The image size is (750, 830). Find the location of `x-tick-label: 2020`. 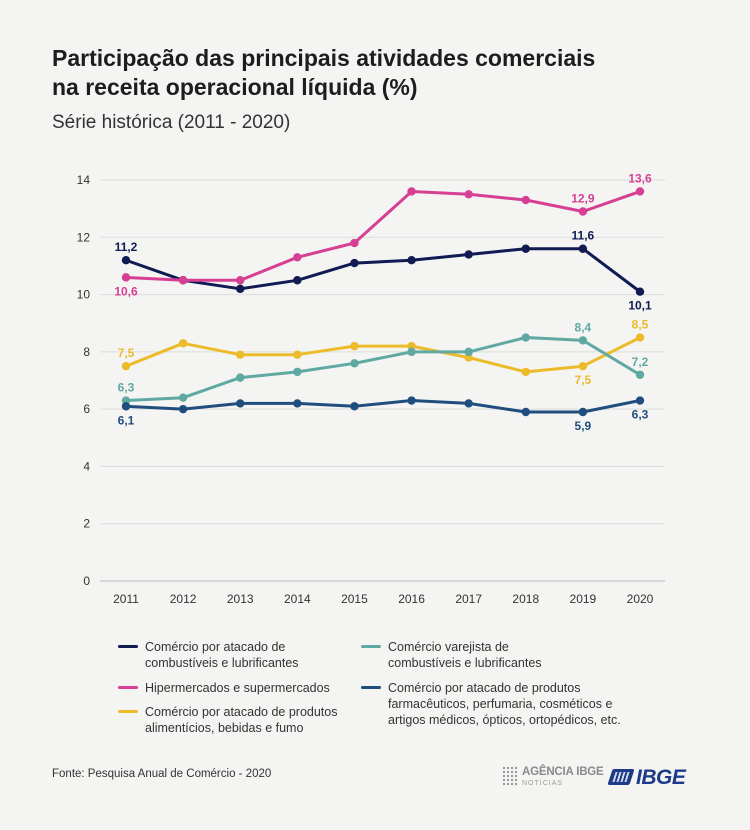

x-tick-label: 2020 is located at coordinates (640, 599).